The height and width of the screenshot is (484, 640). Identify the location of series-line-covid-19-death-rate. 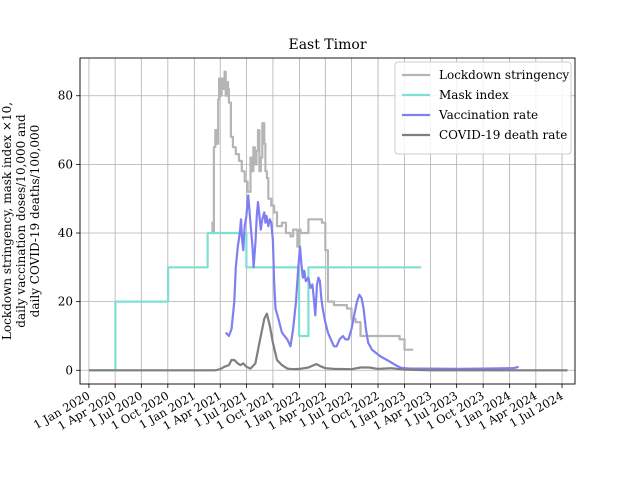
(328, 342).